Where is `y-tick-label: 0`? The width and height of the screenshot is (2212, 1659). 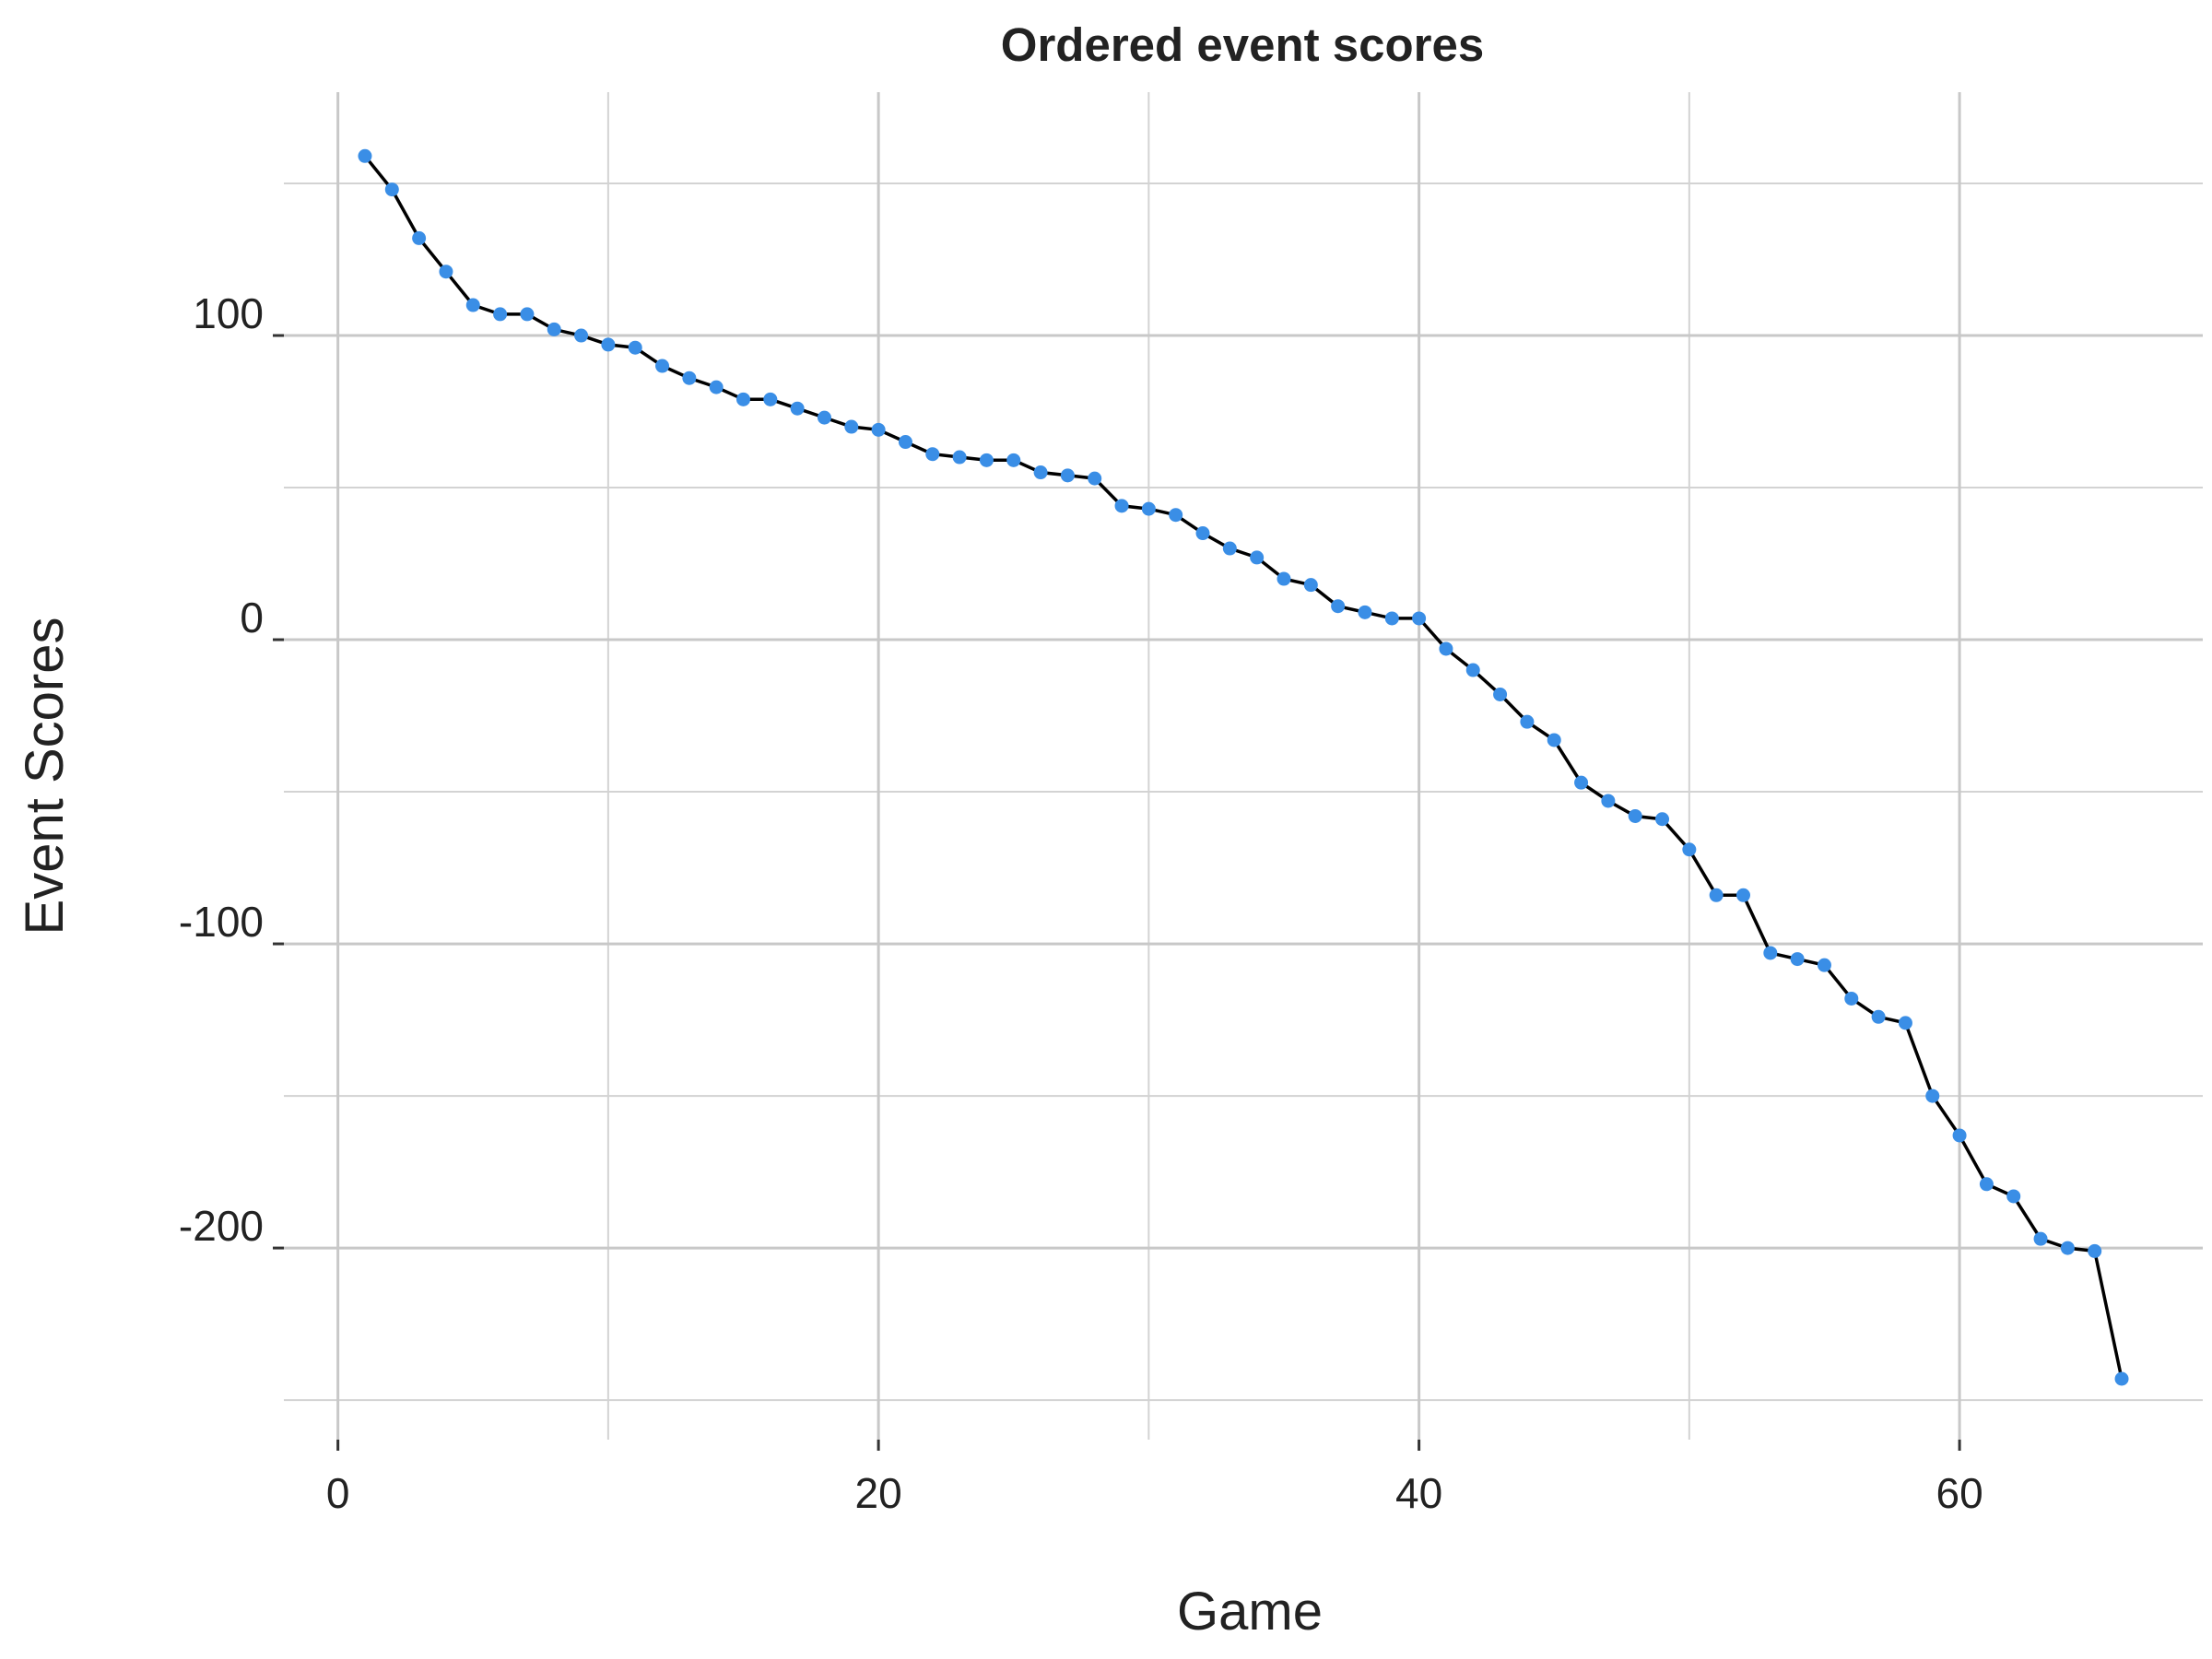 y-tick-label: 0 is located at coordinates (252, 617).